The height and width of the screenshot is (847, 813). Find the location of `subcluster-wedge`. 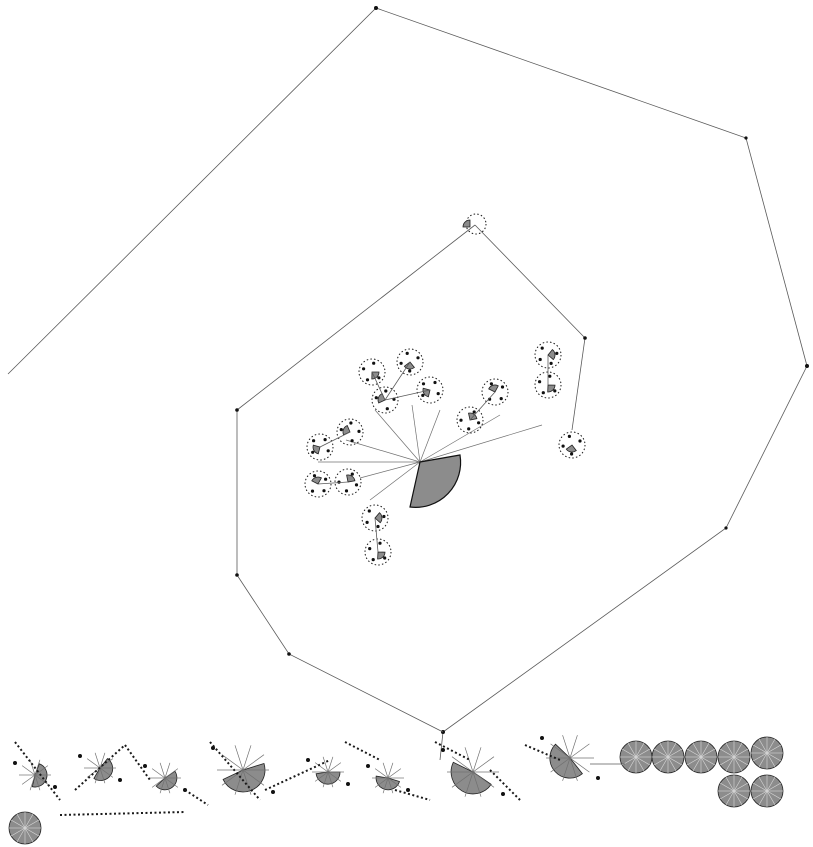

subcluster-wedge is located at coordinates (378, 518).